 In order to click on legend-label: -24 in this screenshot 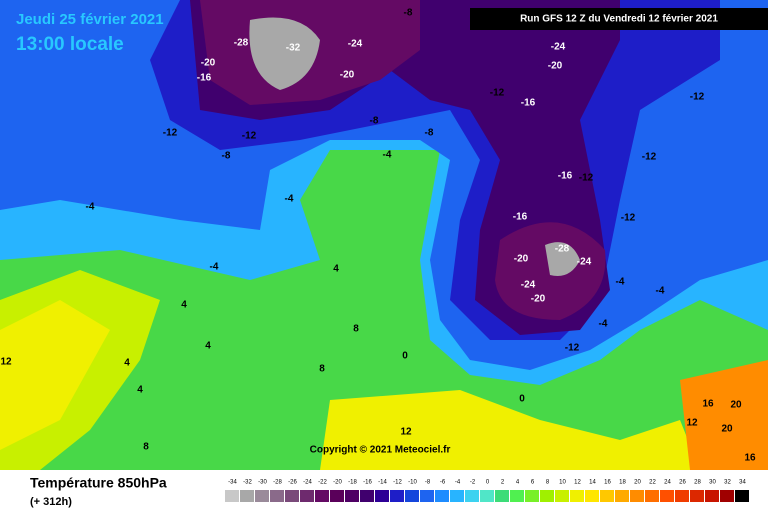, I will do `click(307, 483)`.